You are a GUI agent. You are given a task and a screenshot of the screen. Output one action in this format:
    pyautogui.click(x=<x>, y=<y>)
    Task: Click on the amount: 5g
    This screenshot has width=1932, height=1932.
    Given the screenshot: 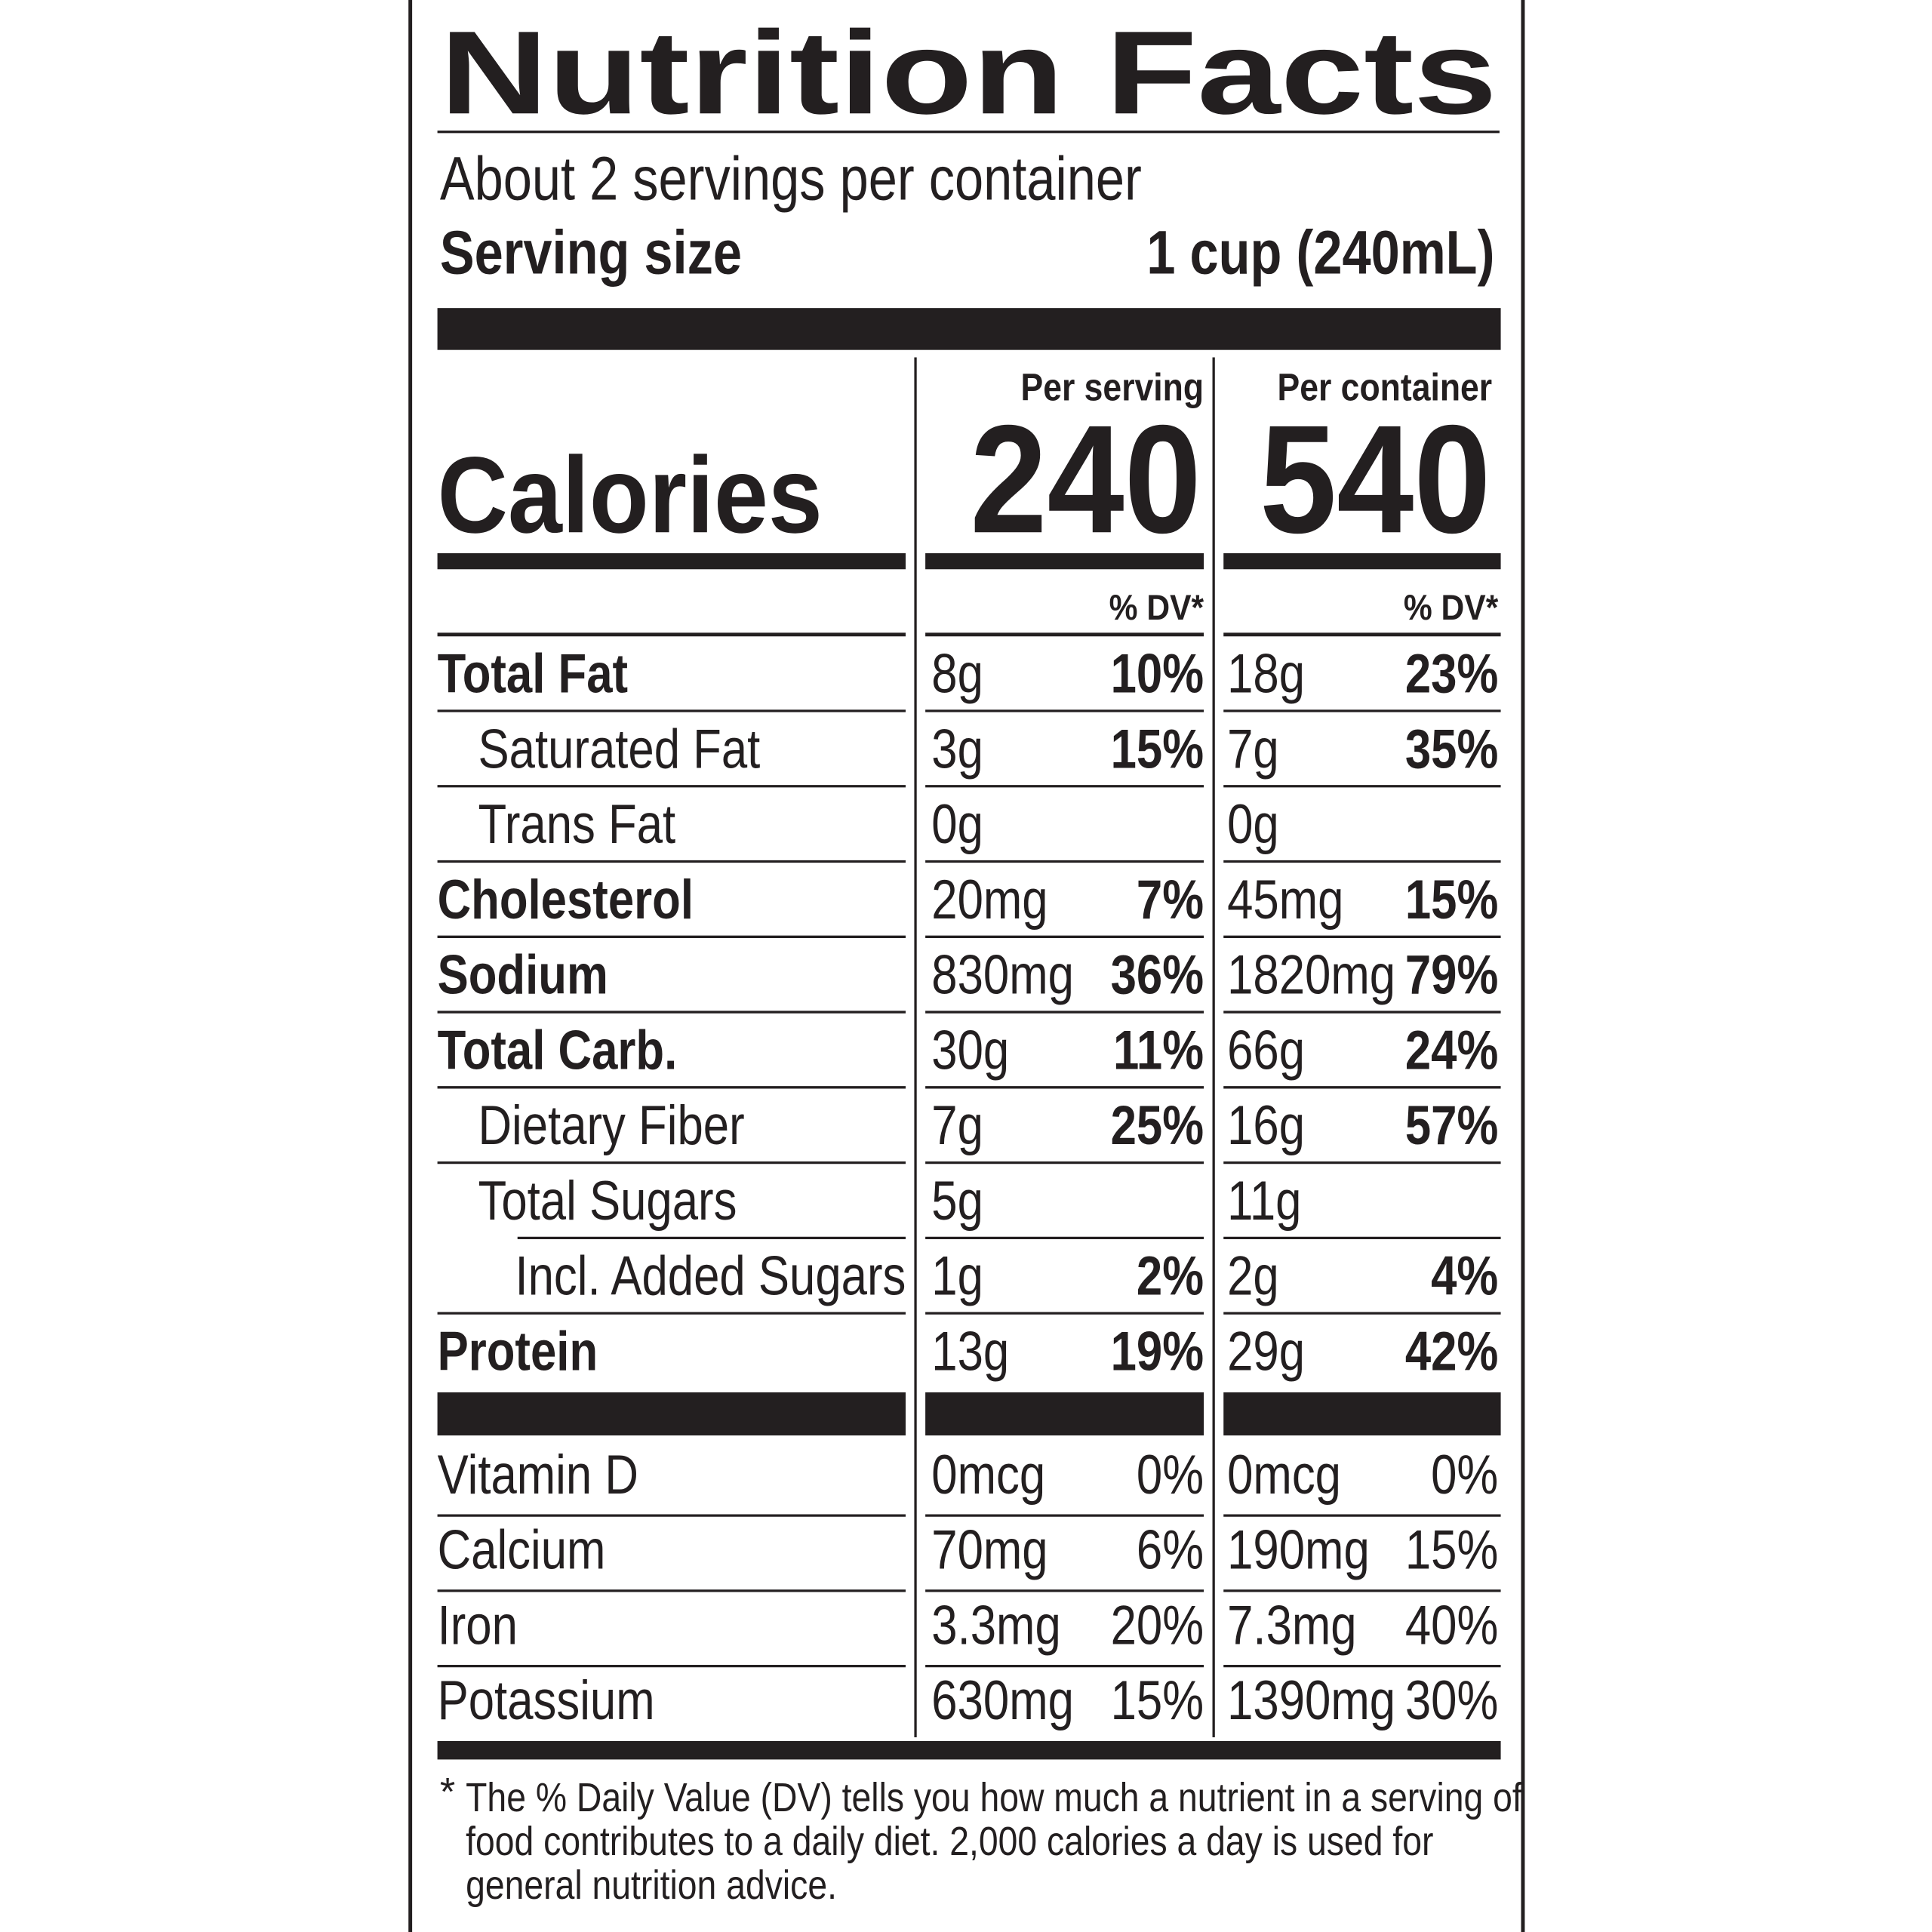 What is the action you would take?
    pyautogui.click(x=957, y=1200)
    